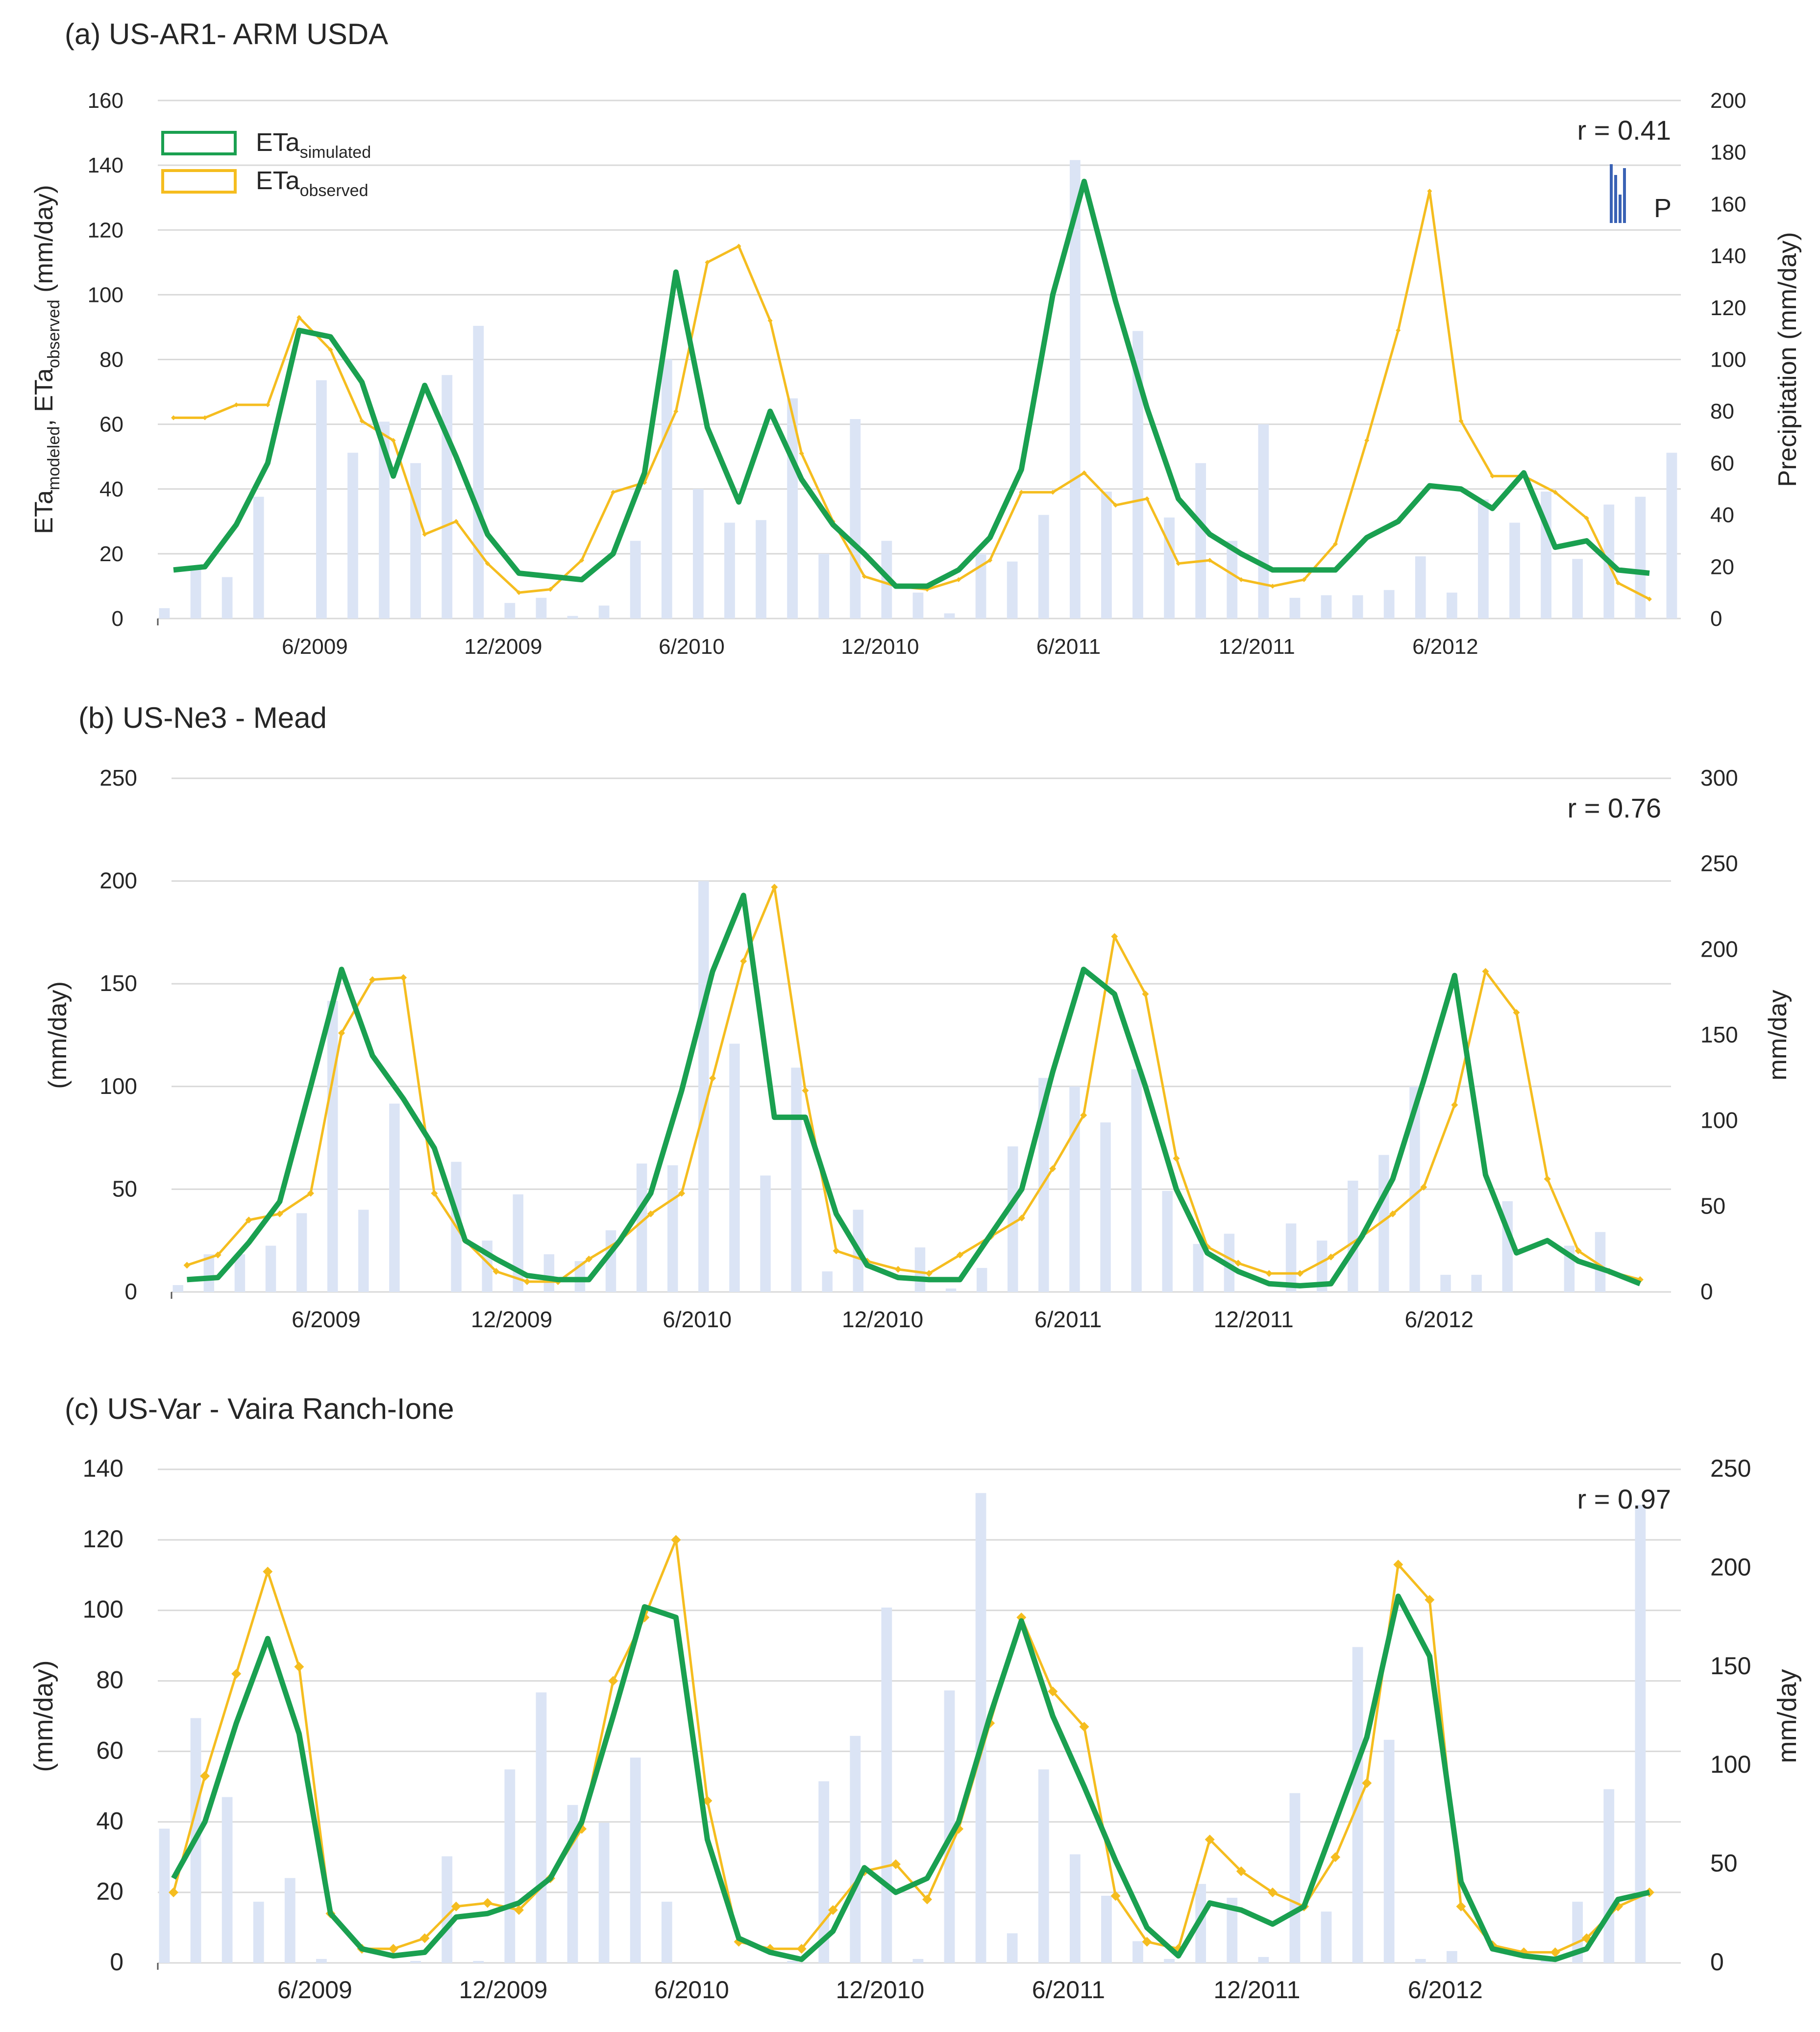 The width and height of the screenshot is (1820, 2032). What do you see at coordinates (910, 1777) in the screenshot?
I see `simulated-line` at bounding box center [910, 1777].